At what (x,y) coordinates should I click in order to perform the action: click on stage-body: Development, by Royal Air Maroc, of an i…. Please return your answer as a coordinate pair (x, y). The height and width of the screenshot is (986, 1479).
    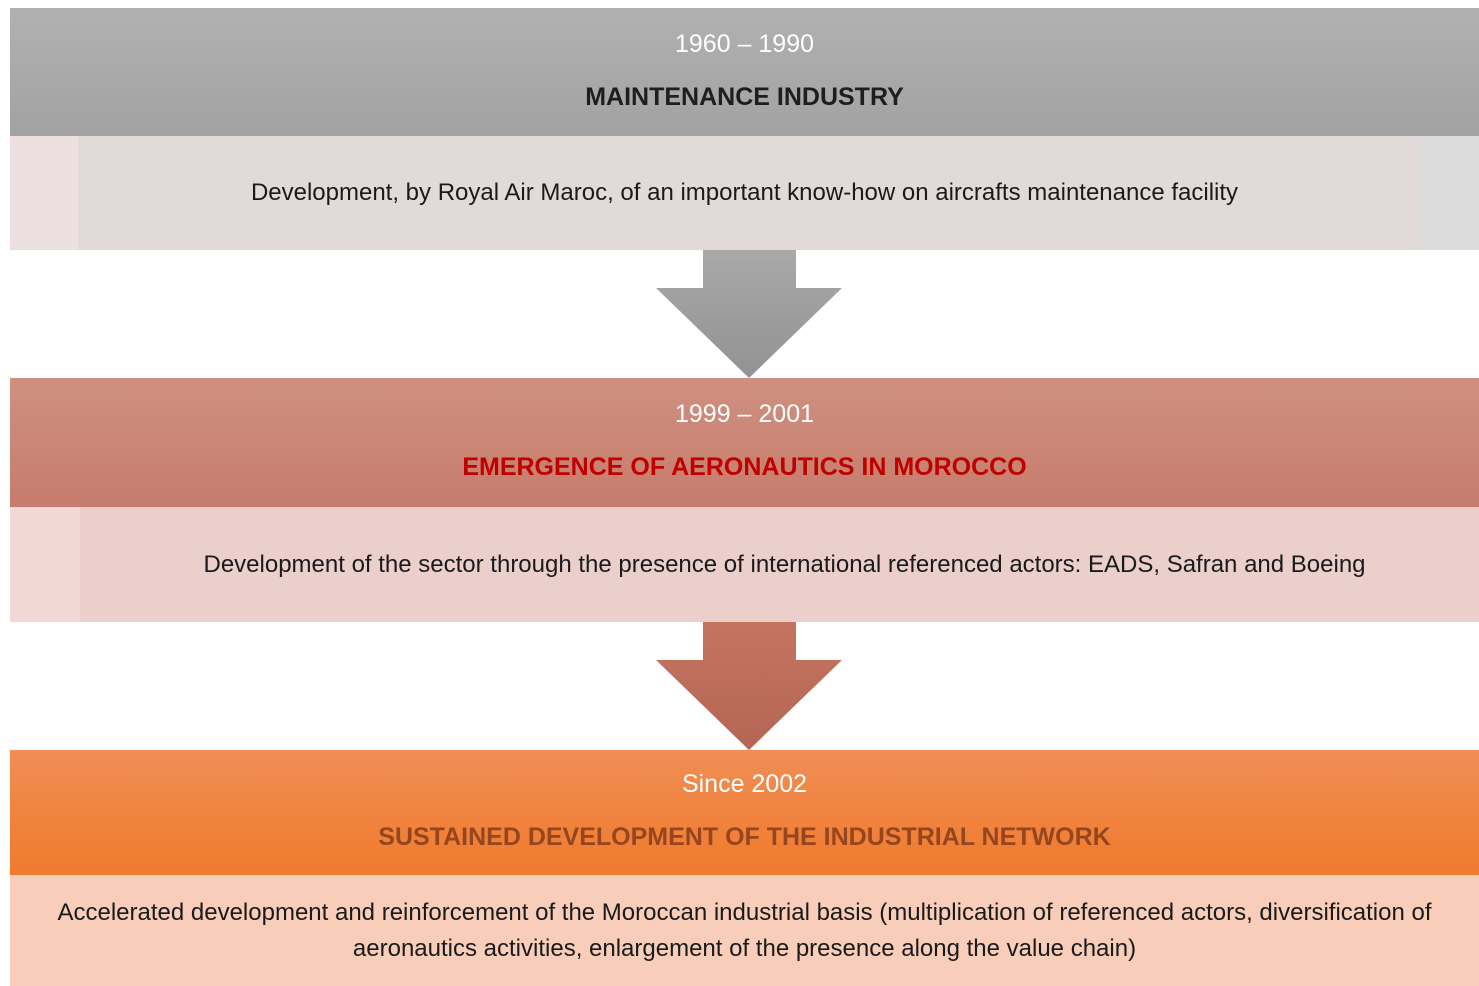
    Looking at the image, I should click on (744, 193).